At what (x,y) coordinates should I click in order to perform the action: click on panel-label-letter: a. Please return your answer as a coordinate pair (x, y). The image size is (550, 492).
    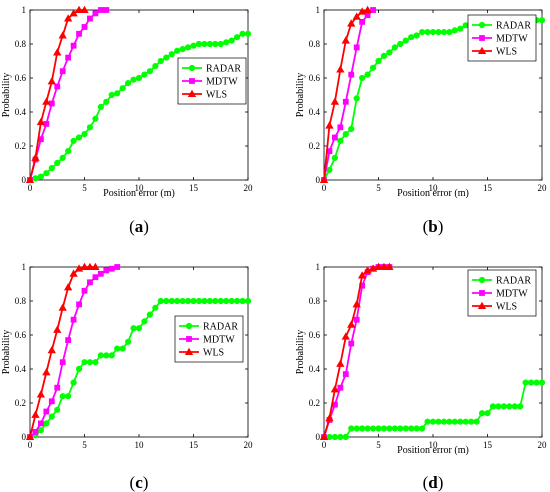
    Looking at the image, I should click on (139, 226).